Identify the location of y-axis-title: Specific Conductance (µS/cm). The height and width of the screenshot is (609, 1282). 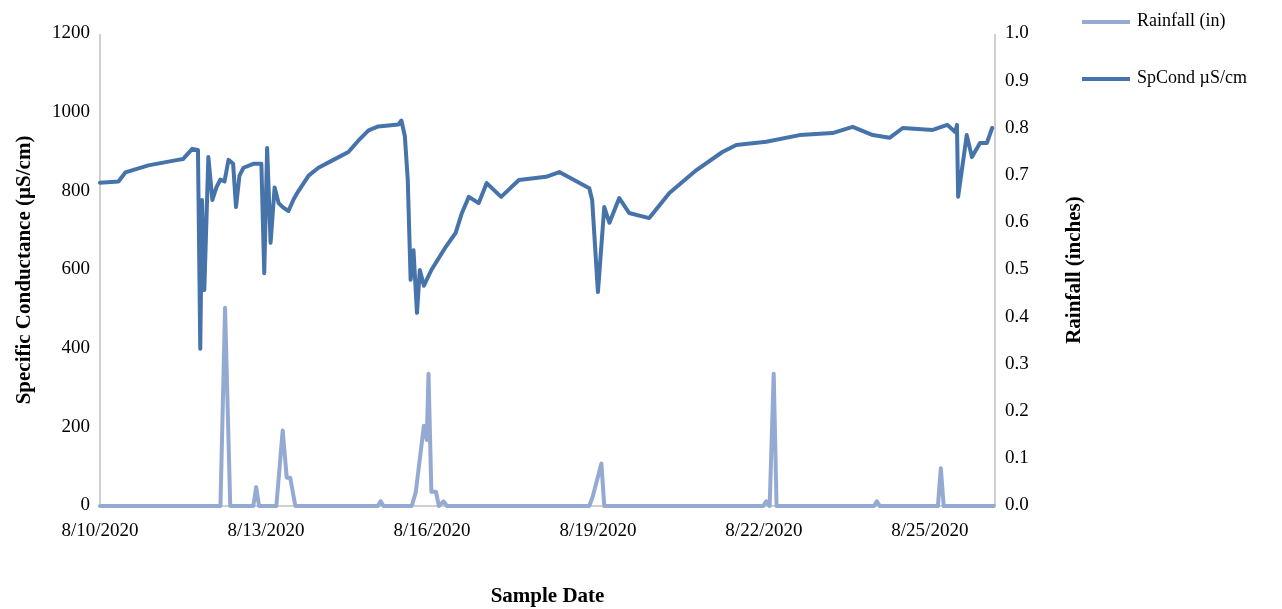
(23, 270).